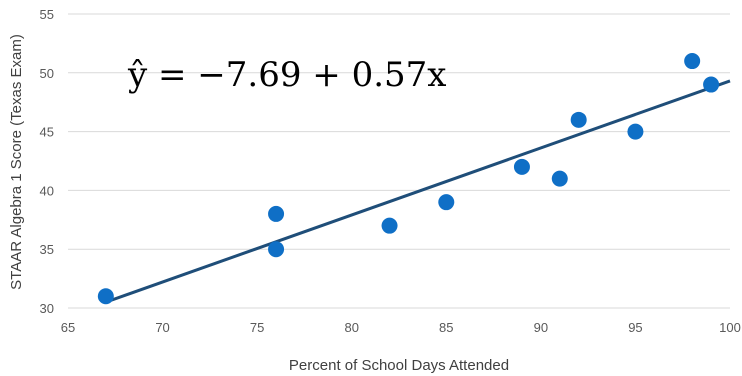  I want to click on x-tick-label: 100, so click(730, 327).